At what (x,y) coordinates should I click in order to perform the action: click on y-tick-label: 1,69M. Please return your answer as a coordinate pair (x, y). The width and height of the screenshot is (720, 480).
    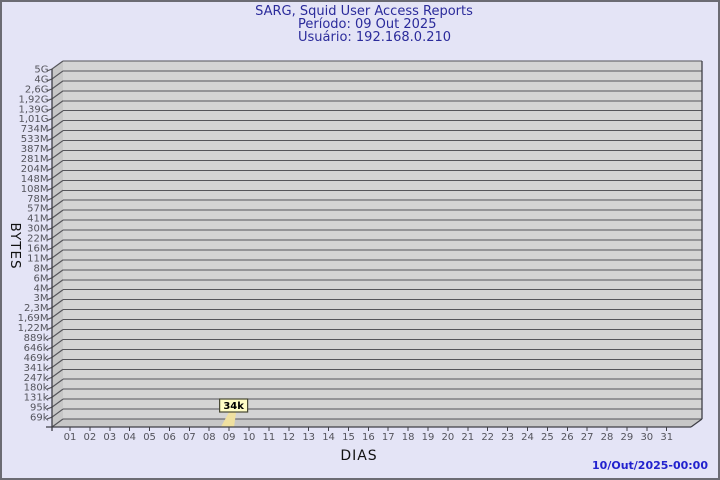
    Looking at the image, I should click on (33, 318).